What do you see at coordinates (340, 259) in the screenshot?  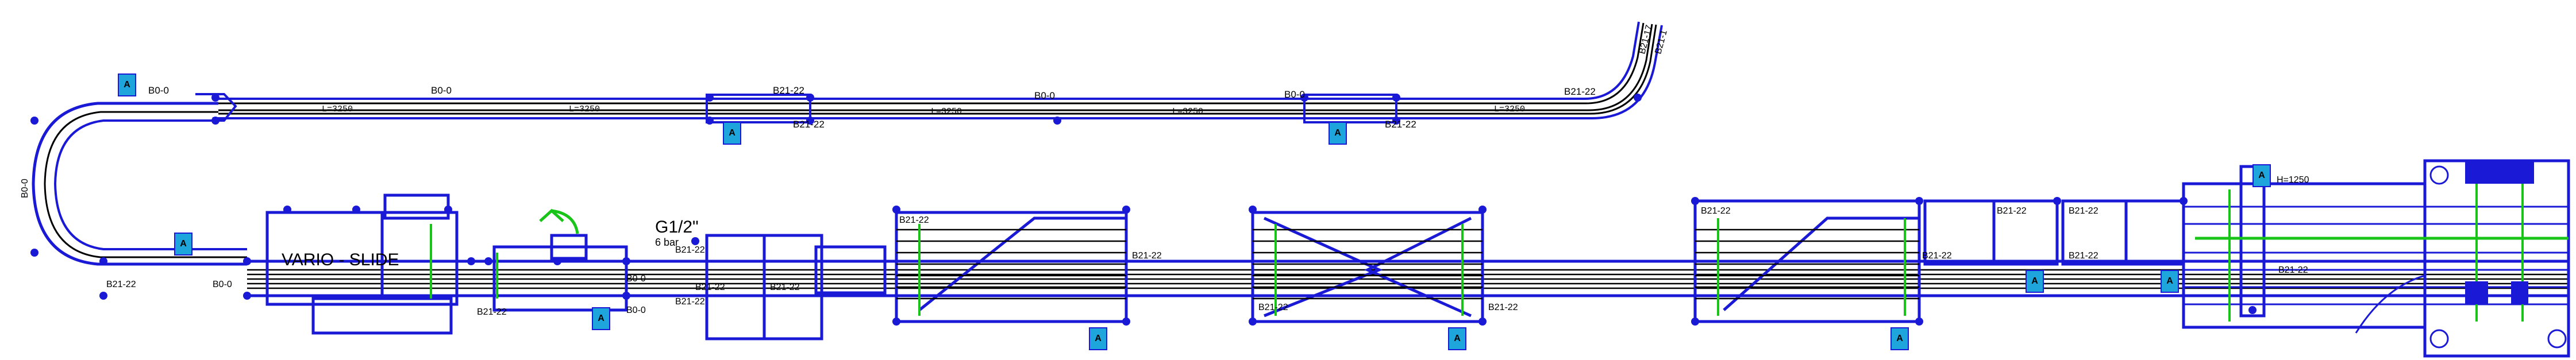 I see `station-name: VARIO - SLIDE` at bounding box center [340, 259].